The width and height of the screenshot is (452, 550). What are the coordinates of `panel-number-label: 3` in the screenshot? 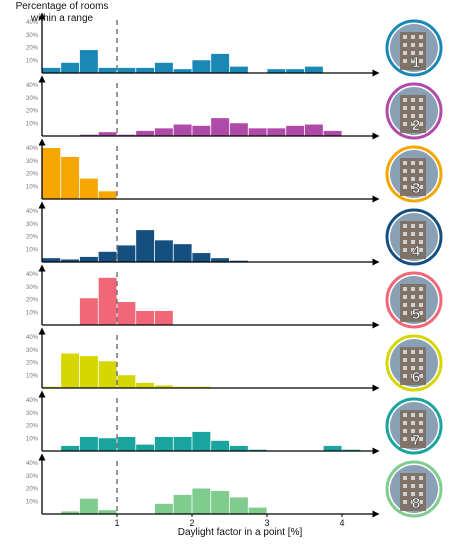 It's located at (416, 188).